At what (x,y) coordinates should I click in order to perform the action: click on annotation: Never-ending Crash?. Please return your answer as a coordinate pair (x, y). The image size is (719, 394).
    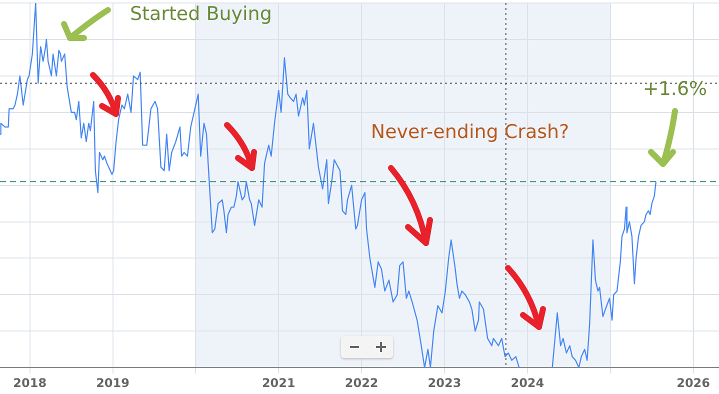
    Looking at the image, I should click on (470, 131).